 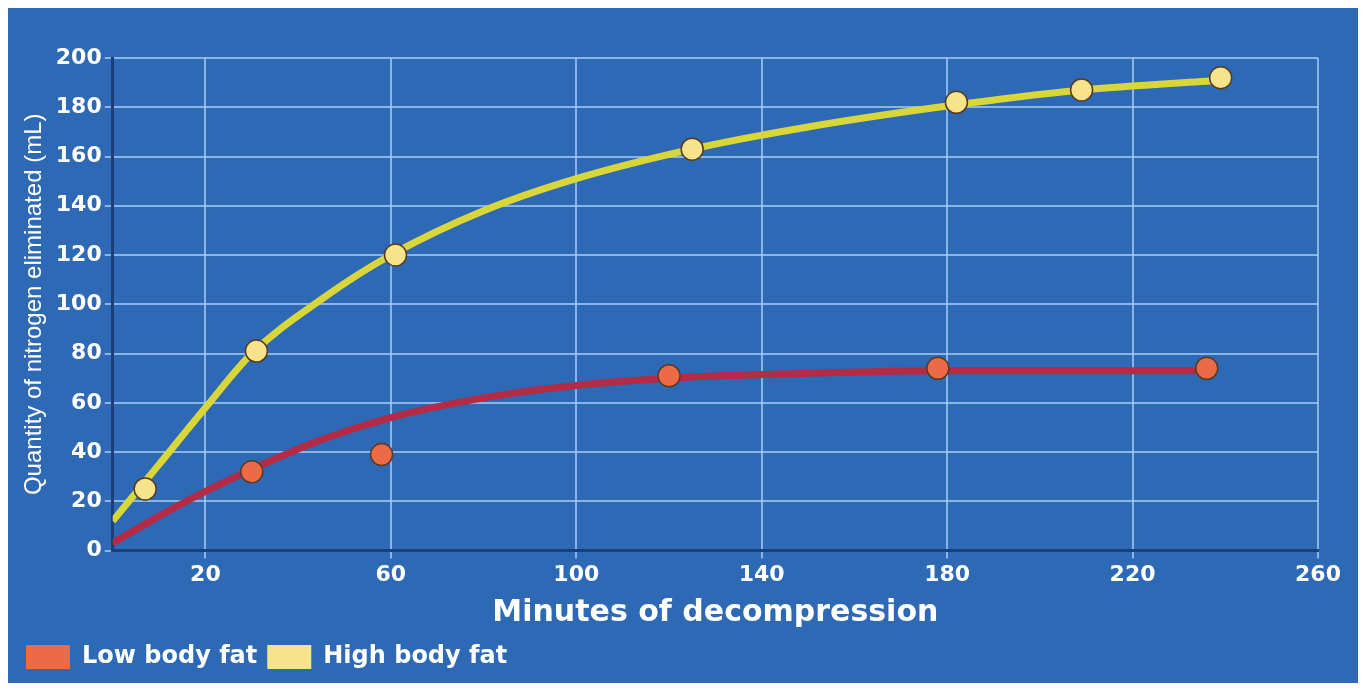 What do you see at coordinates (78, 56) in the screenshot?
I see `y-tick-label: 200` at bounding box center [78, 56].